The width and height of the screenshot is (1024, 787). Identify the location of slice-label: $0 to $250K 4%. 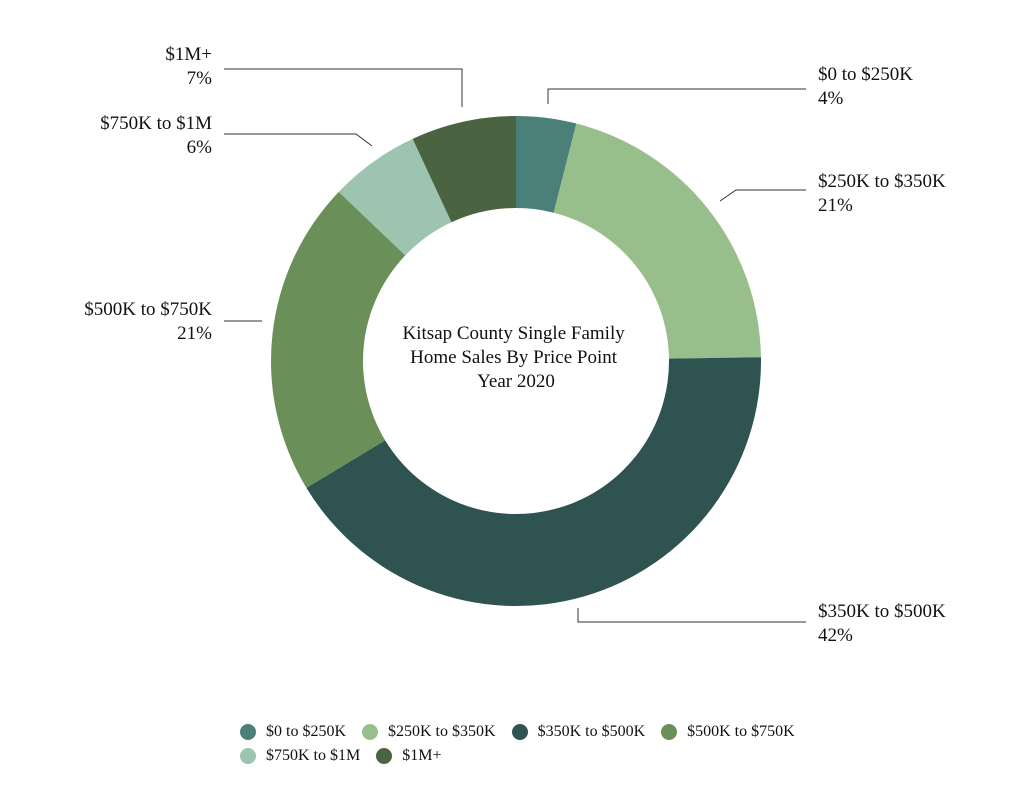
(865, 86).